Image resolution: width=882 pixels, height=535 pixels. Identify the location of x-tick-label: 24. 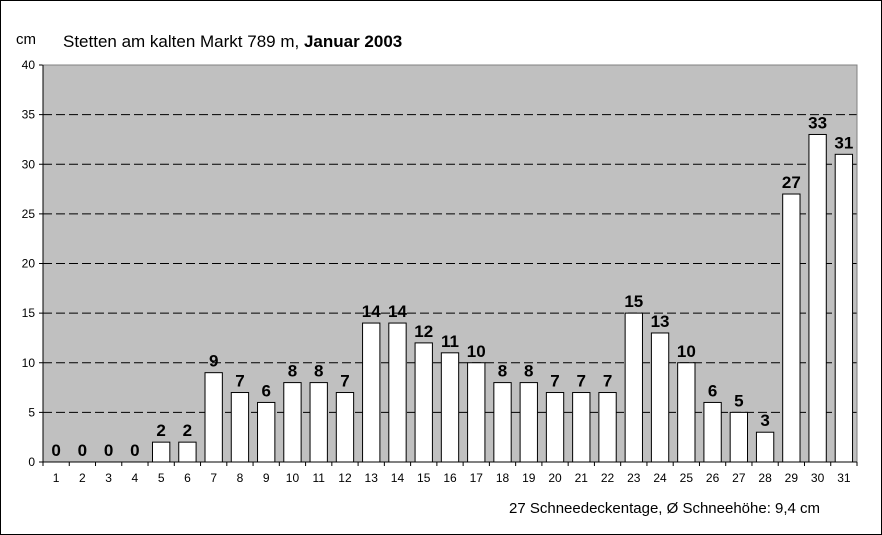
(660, 478).